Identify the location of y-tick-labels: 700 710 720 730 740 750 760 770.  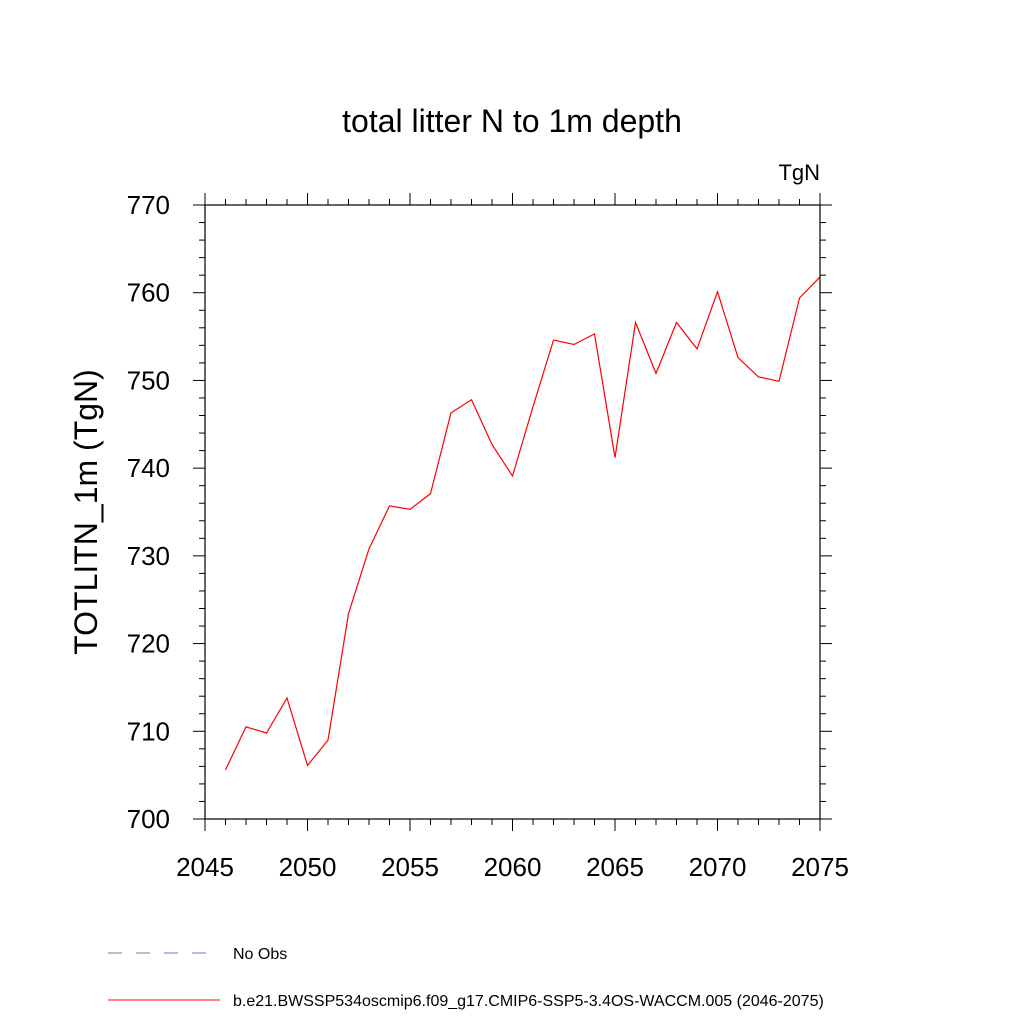
(148, 512).